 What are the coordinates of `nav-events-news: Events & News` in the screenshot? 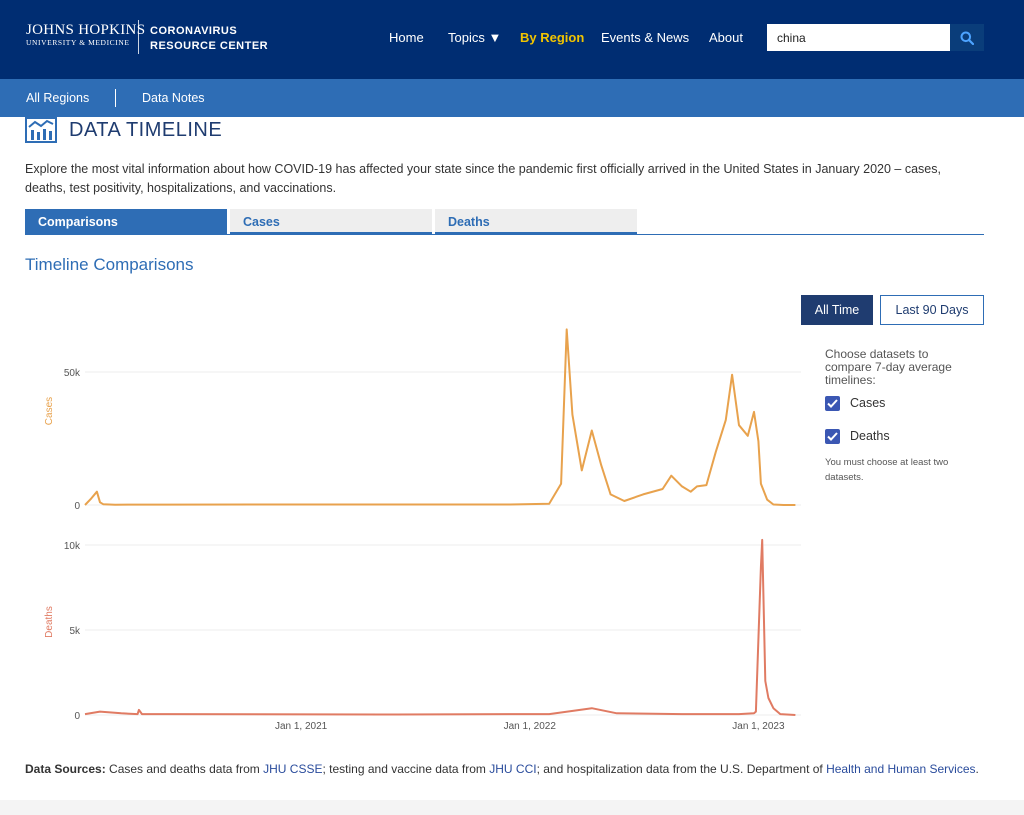 It's located at (645, 37).